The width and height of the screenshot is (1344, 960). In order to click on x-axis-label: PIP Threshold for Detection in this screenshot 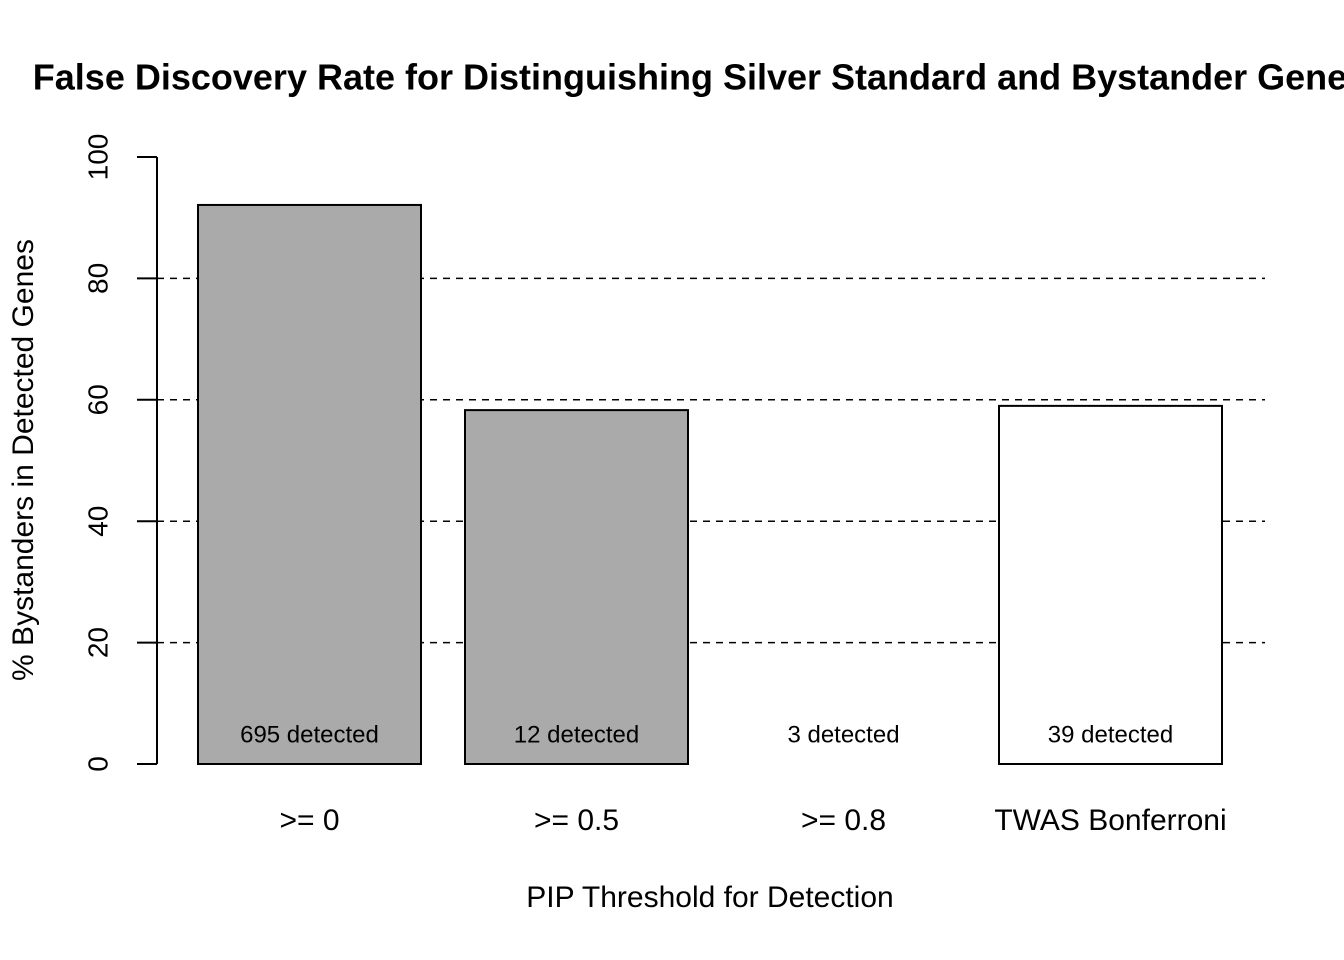, I will do `click(709, 897)`.